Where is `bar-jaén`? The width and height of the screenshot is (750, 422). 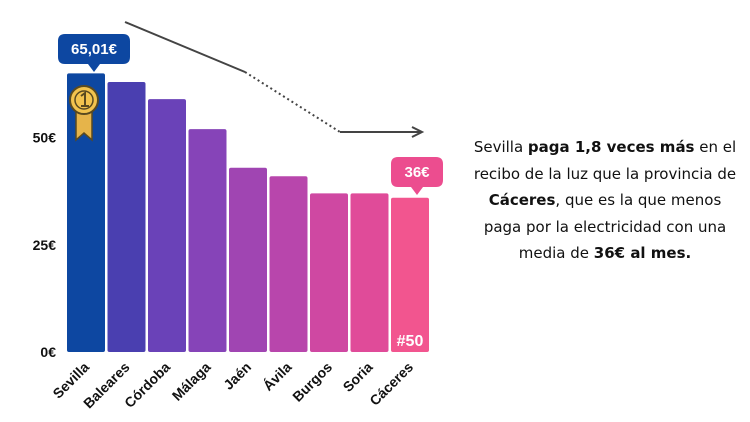
bar-jaén is located at coordinates (248, 259).